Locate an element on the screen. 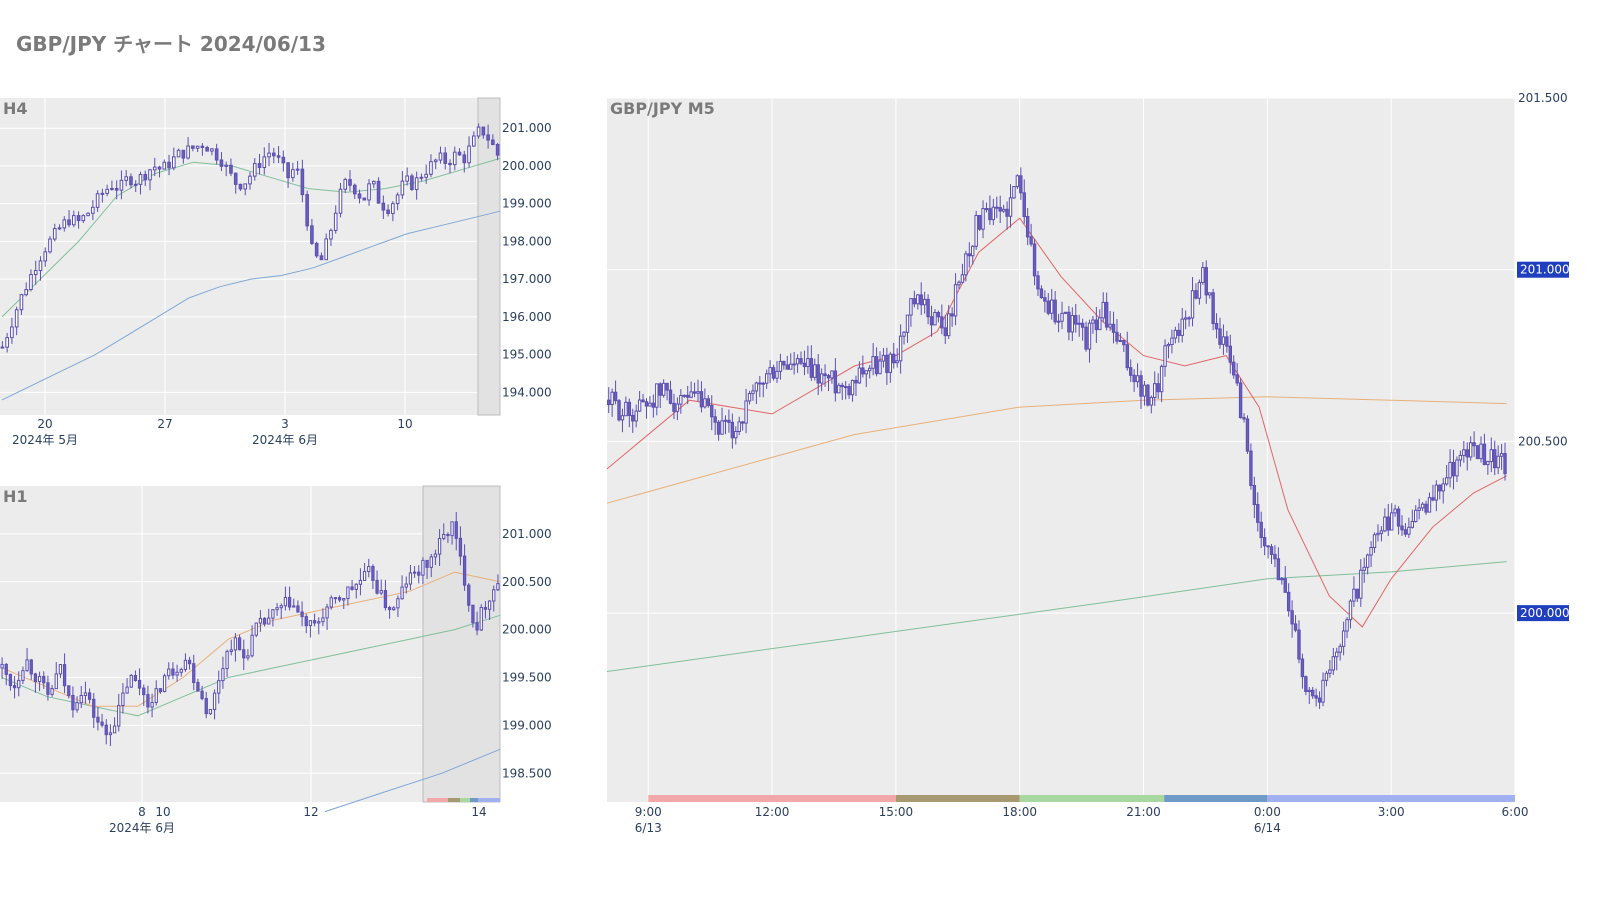  h1-session-ny is located at coordinates (489, 800).